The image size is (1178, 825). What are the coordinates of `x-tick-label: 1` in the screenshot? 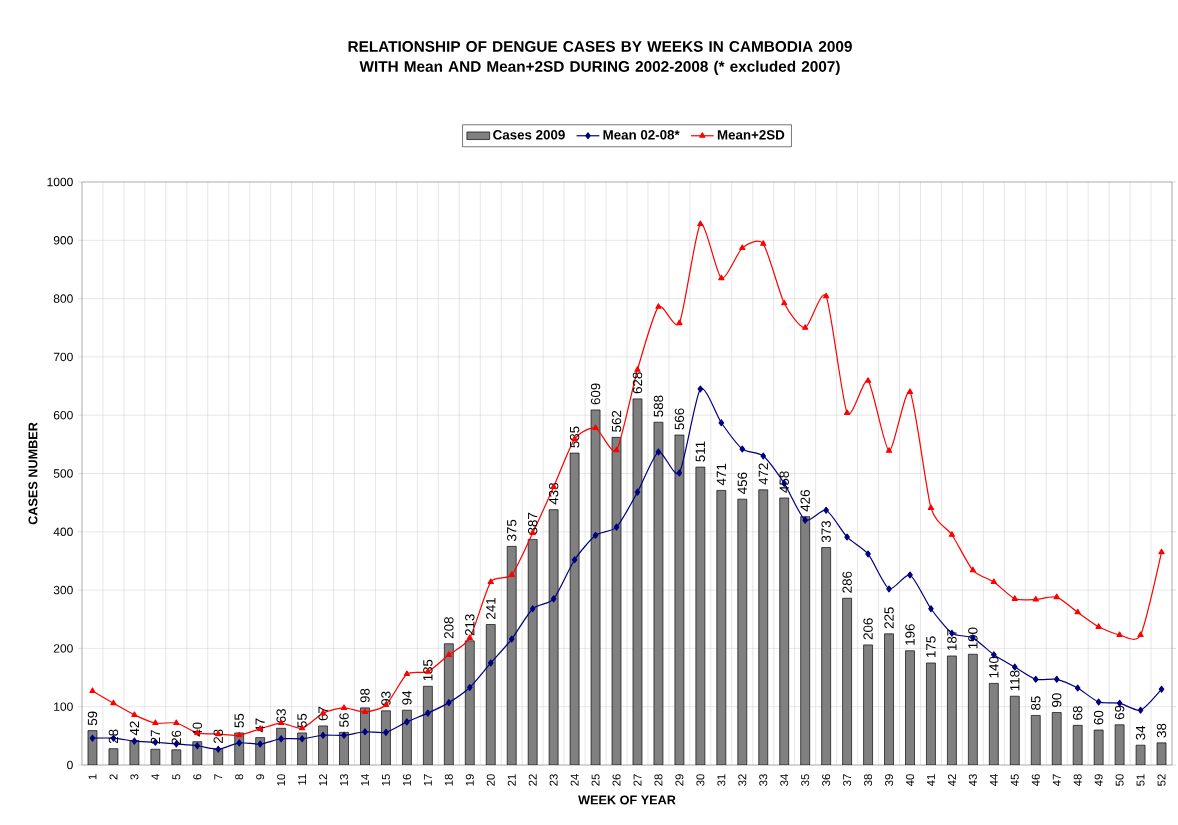 It's located at (92, 777).